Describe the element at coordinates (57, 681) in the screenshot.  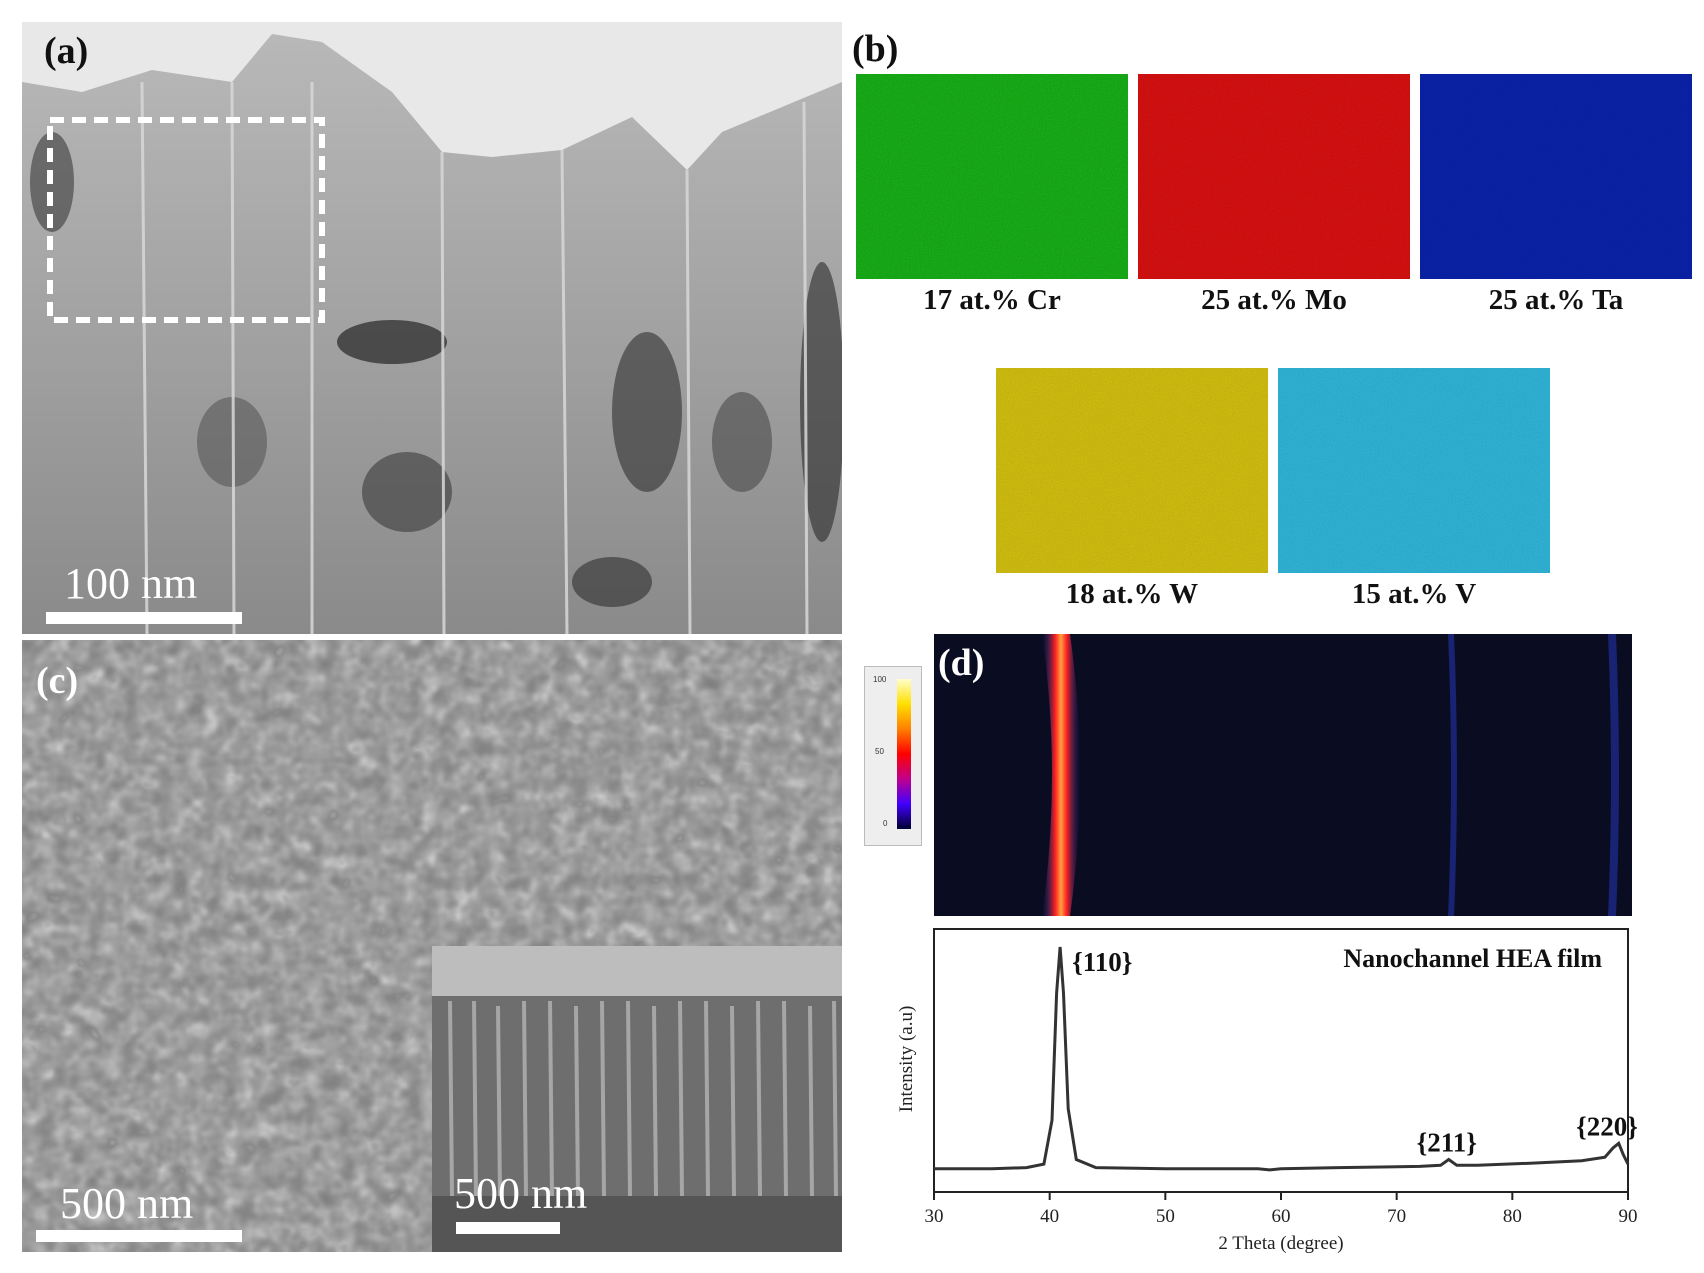
I see `panel-c-label: (c)` at that location.